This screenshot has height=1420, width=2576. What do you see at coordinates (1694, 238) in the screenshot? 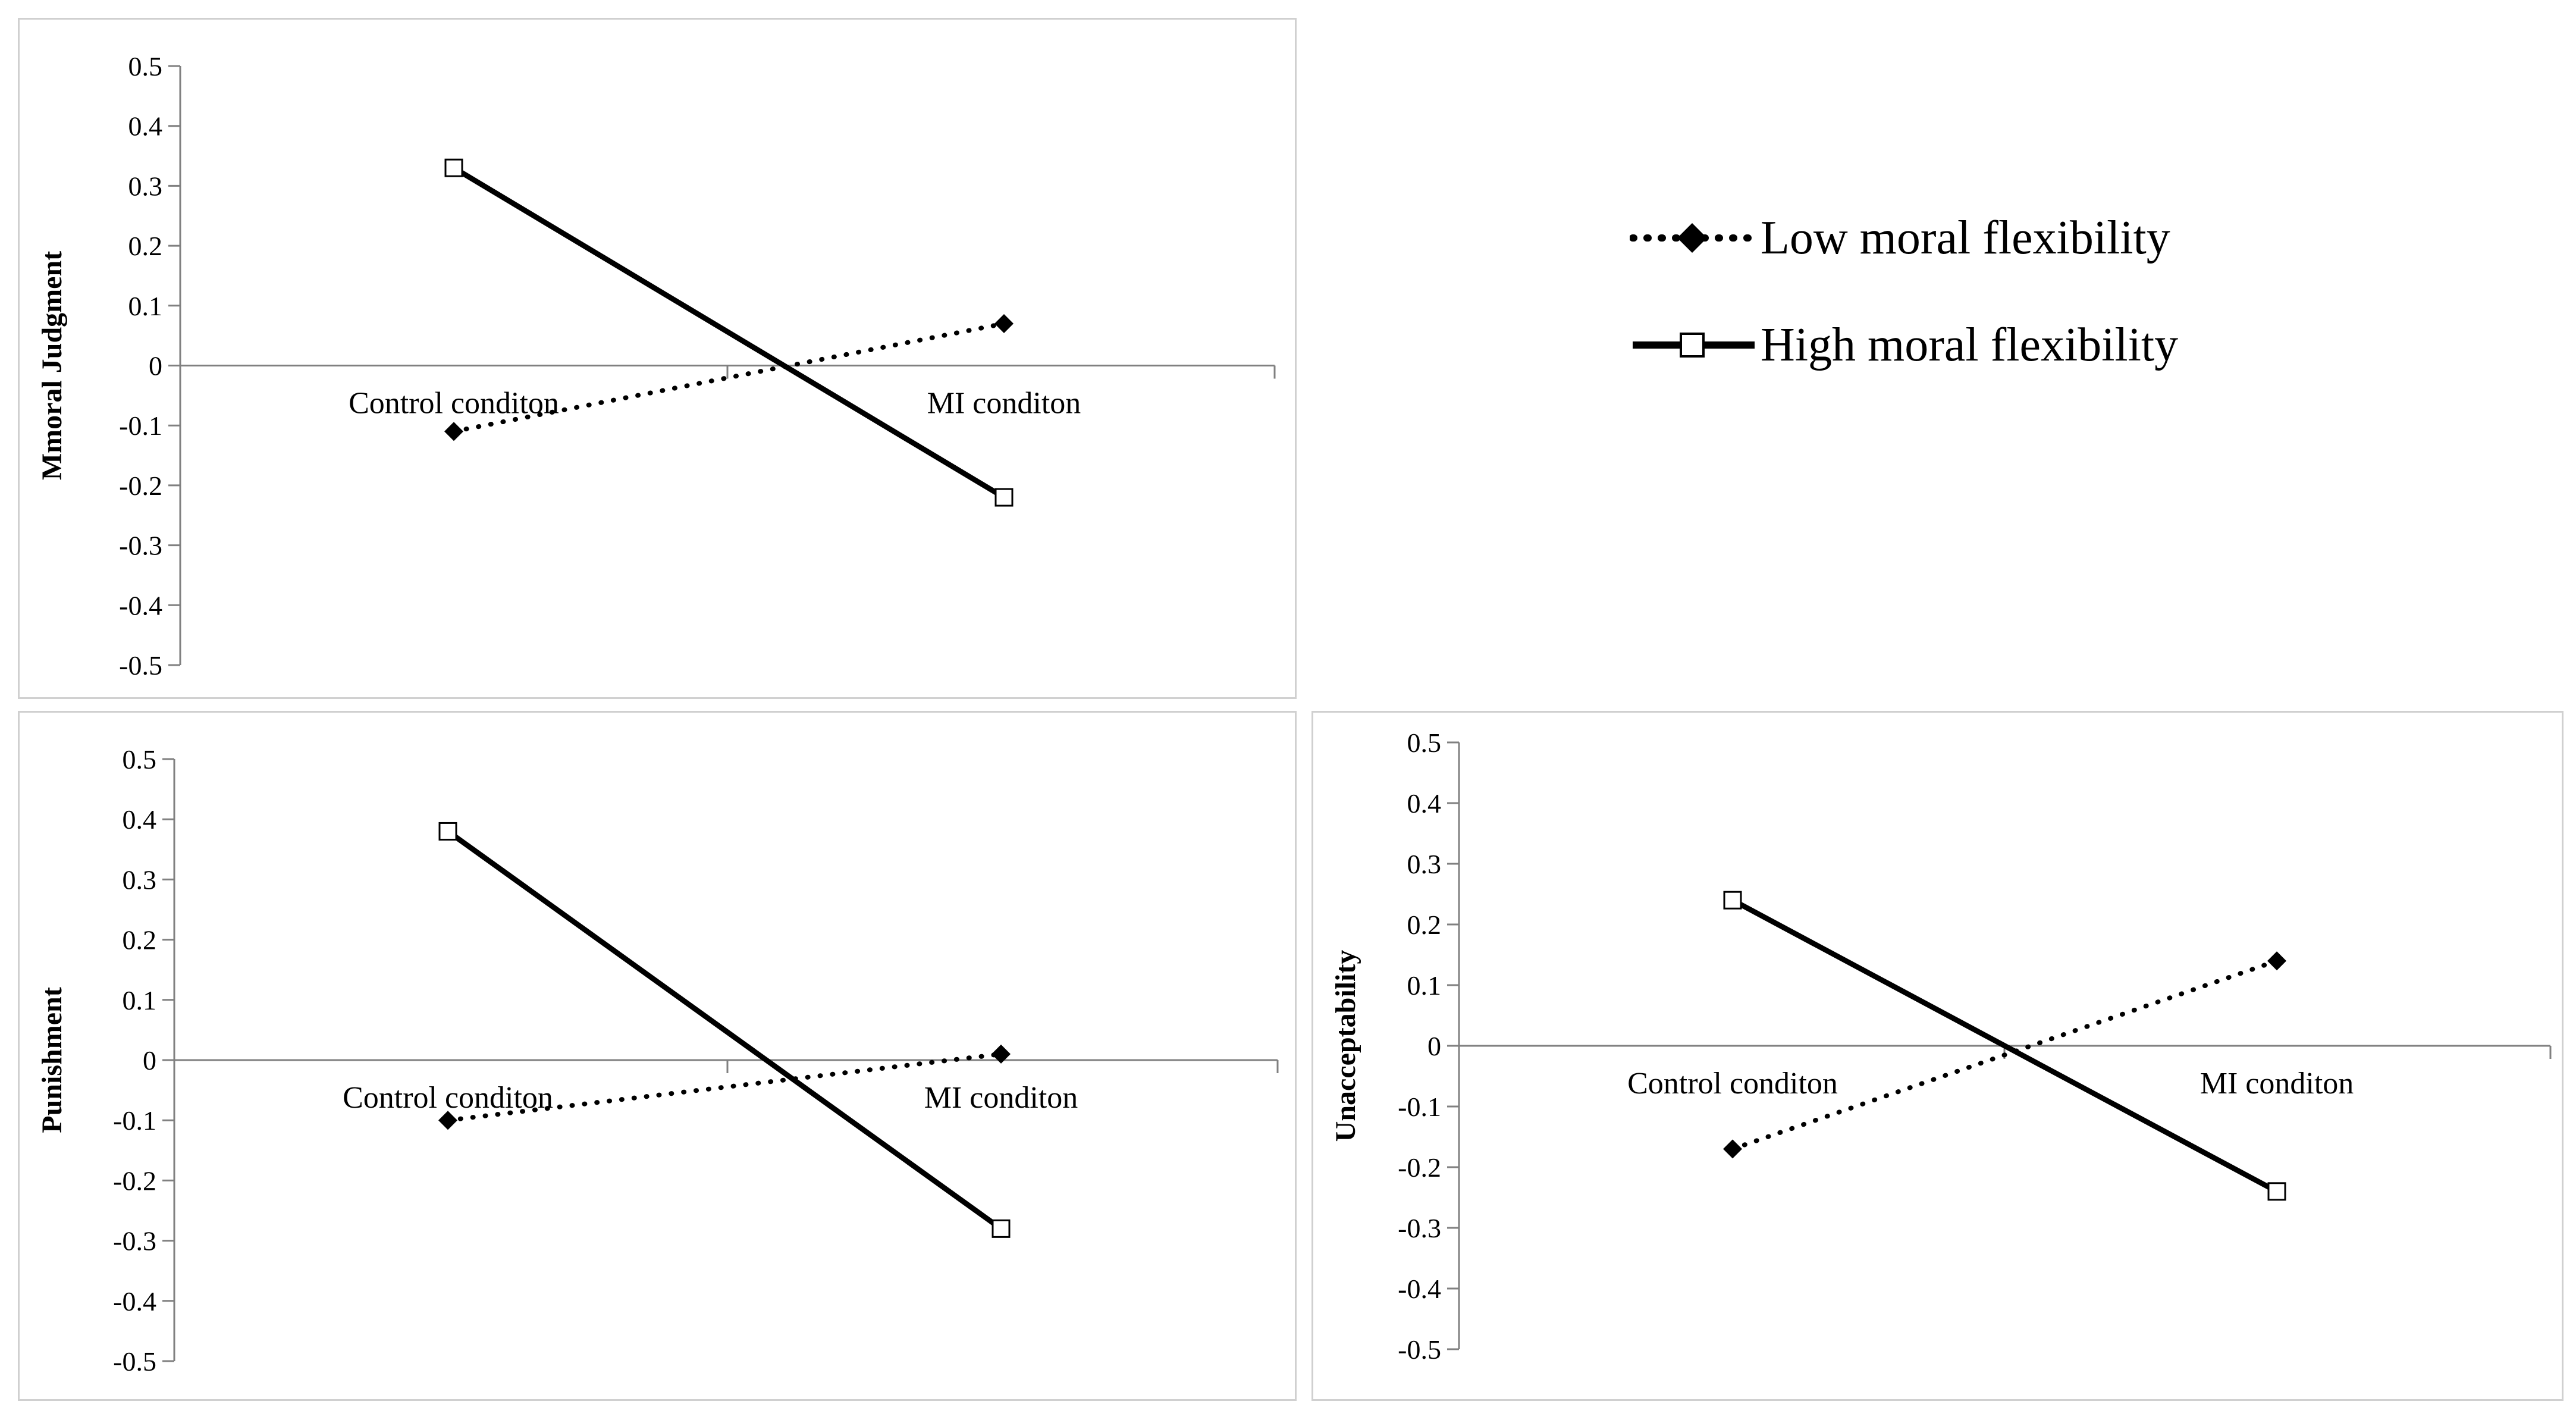
I see `legend-low-marker-icon` at bounding box center [1694, 238].